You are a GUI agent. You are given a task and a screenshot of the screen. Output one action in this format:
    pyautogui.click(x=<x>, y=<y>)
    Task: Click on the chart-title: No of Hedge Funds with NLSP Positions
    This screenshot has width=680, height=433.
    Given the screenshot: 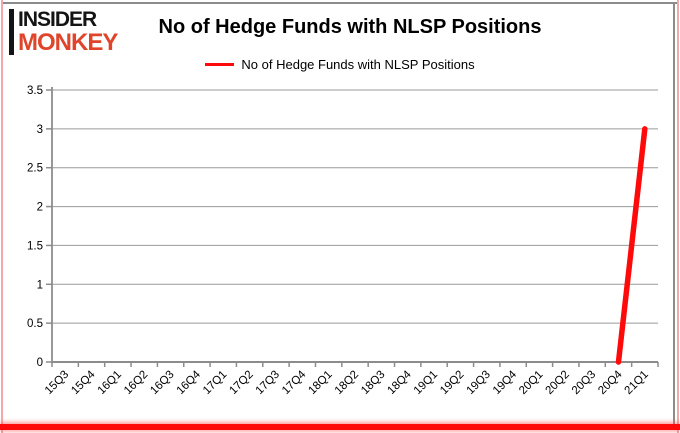 What is the action you would take?
    pyautogui.click(x=350, y=27)
    